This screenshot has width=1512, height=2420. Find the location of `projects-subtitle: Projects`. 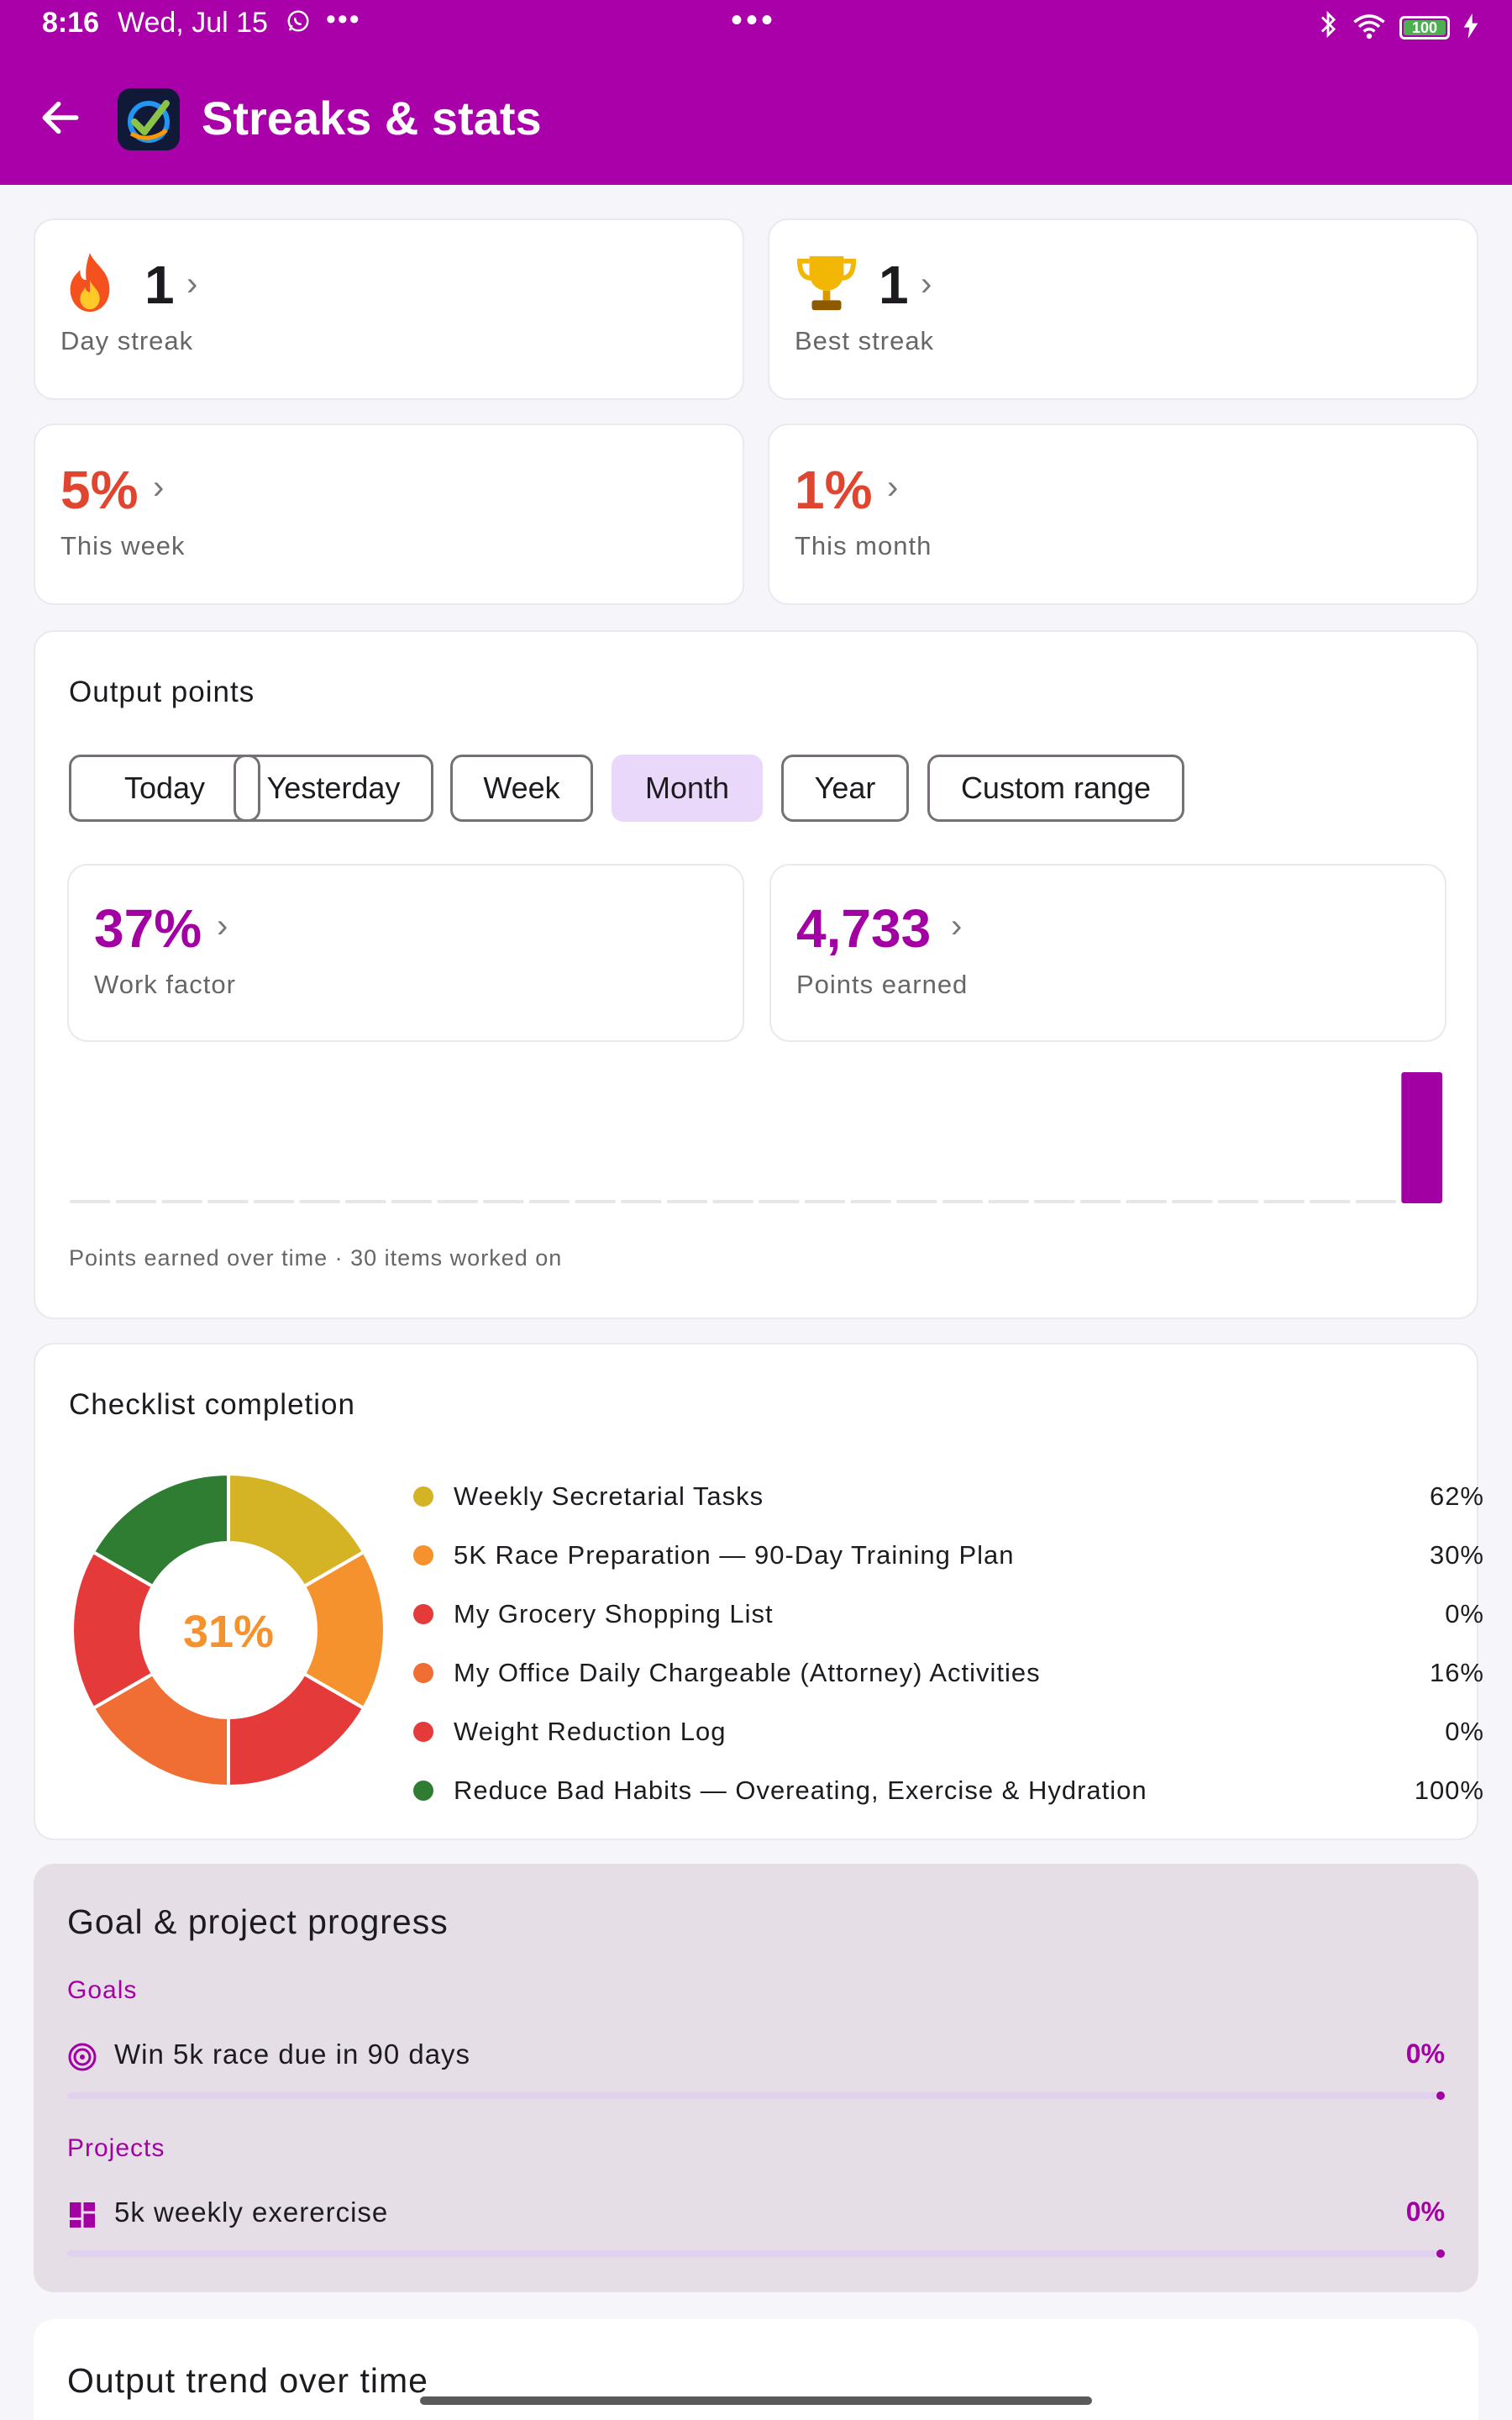

projects-subtitle: Projects is located at coordinates (116, 2148).